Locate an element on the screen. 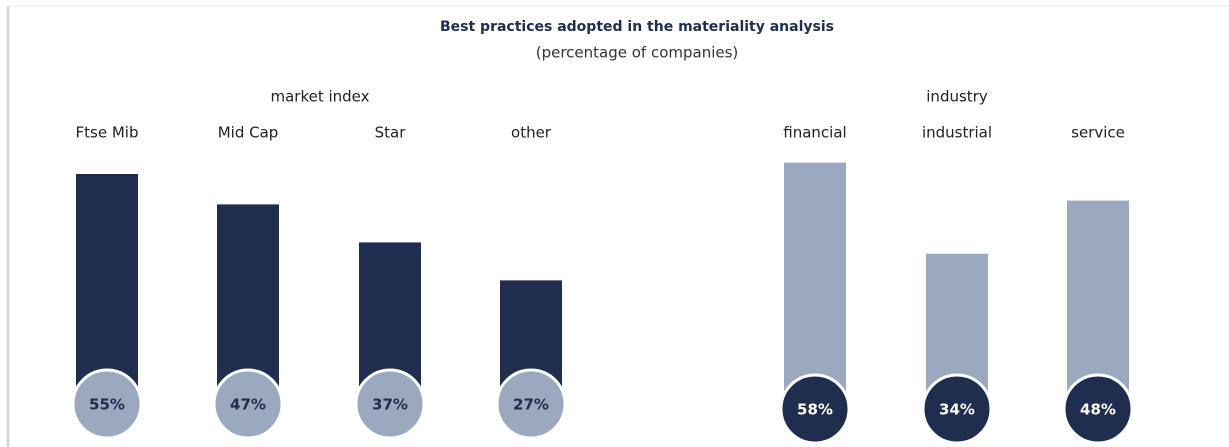 The width and height of the screenshot is (1229, 447). category-label: service is located at coordinates (1098, 133).